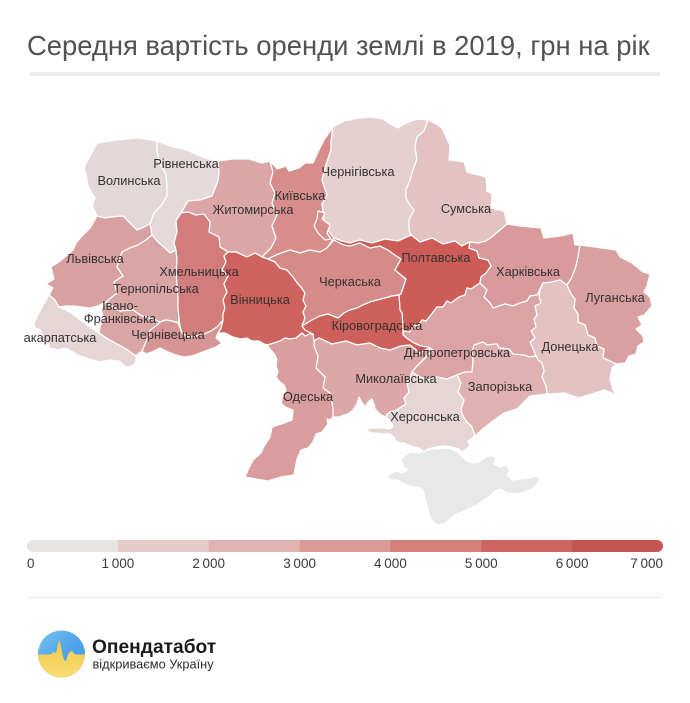  Describe the element at coordinates (156, 288) in the screenshot. I see `svg-text: Тернопільська` at that location.